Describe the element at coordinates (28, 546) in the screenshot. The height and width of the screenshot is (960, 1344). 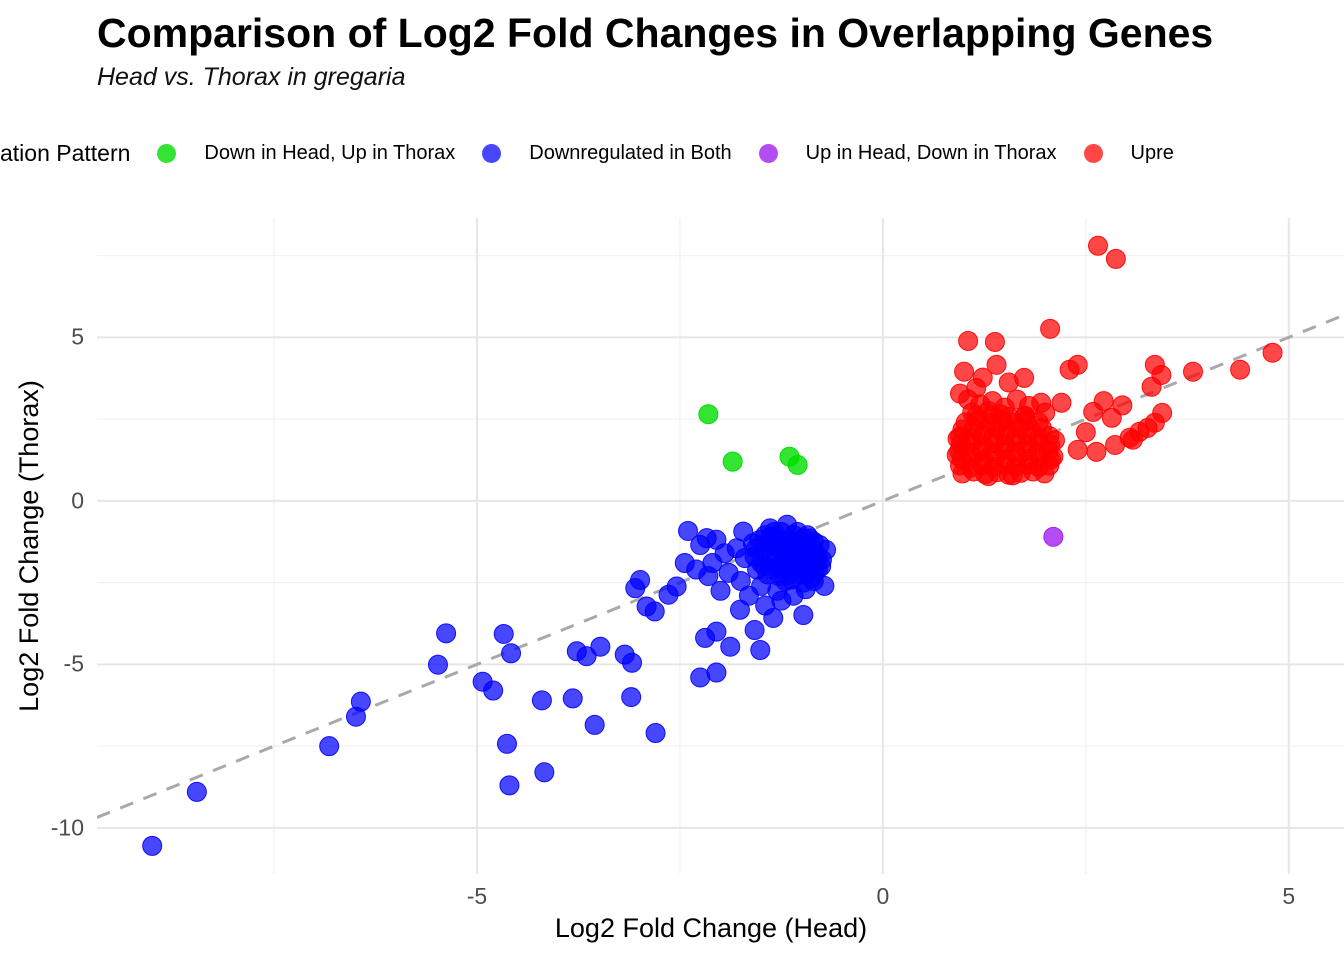
I see `y-axis-title: Log2 Fold Change (Thorax)` at that location.